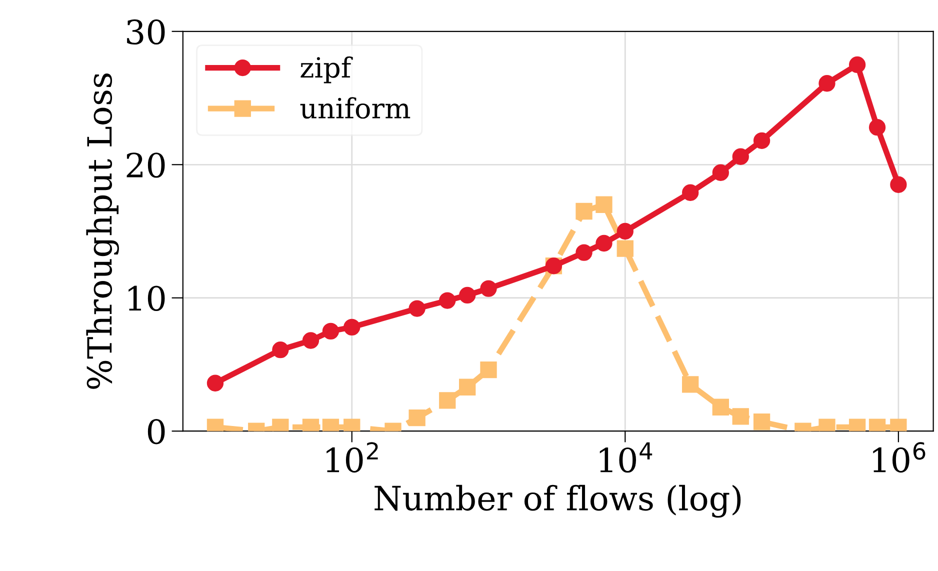 The width and height of the screenshot is (938, 571). I want to click on y-tick-label: 10, so click(146, 299).